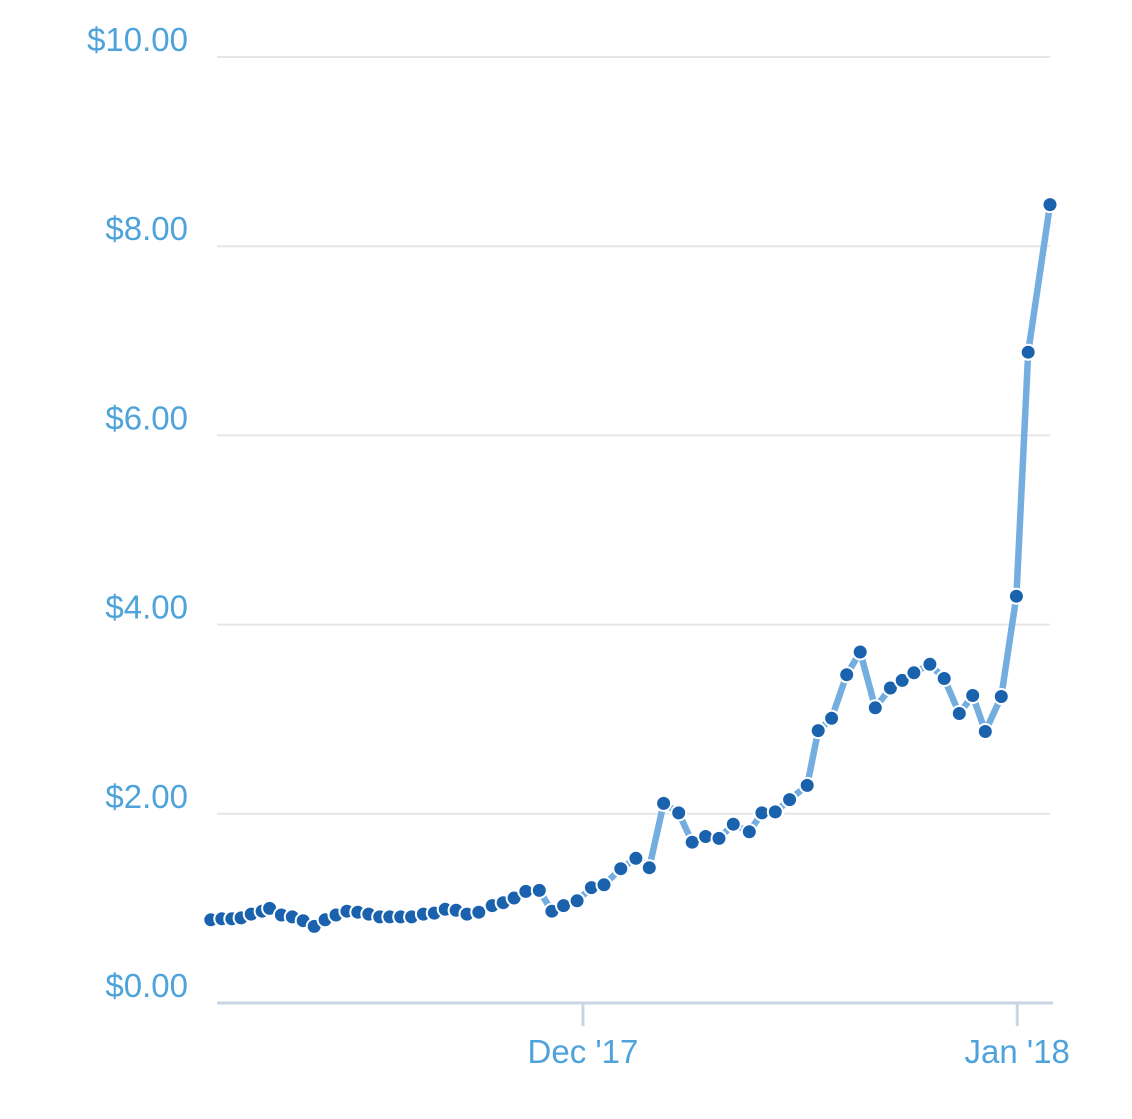  What do you see at coordinates (583, 1051) in the screenshot?
I see `x-axis-tick-label: Dec '17` at bounding box center [583, 1051].